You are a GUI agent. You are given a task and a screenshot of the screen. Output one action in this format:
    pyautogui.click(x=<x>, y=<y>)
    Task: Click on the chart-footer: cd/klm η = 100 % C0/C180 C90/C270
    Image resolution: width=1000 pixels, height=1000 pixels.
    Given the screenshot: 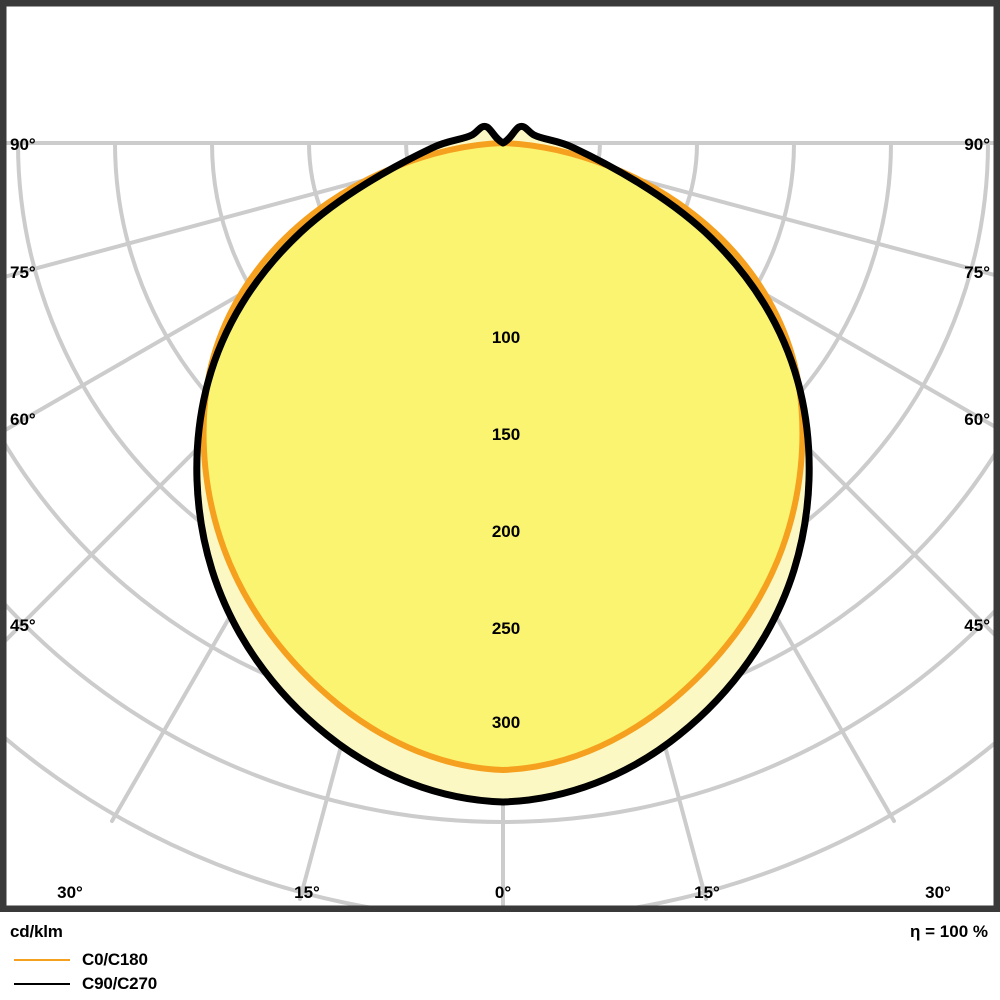 What is the action you would take?
    pyautogui.click(x=500, y=956)
    